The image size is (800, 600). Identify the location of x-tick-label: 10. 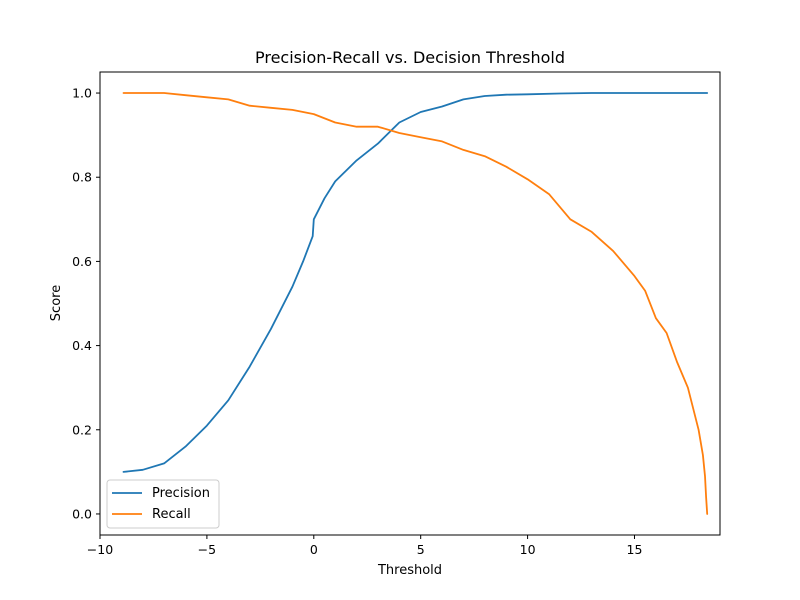
(528, 549).